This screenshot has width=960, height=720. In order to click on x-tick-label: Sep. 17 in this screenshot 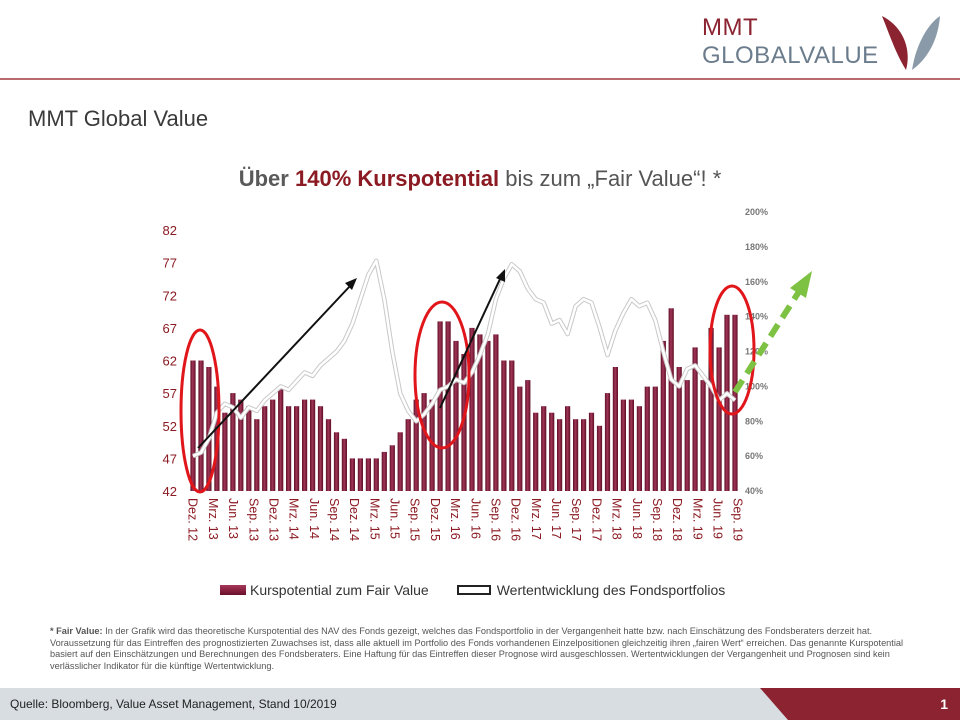, I will do `click(576, 519)`.